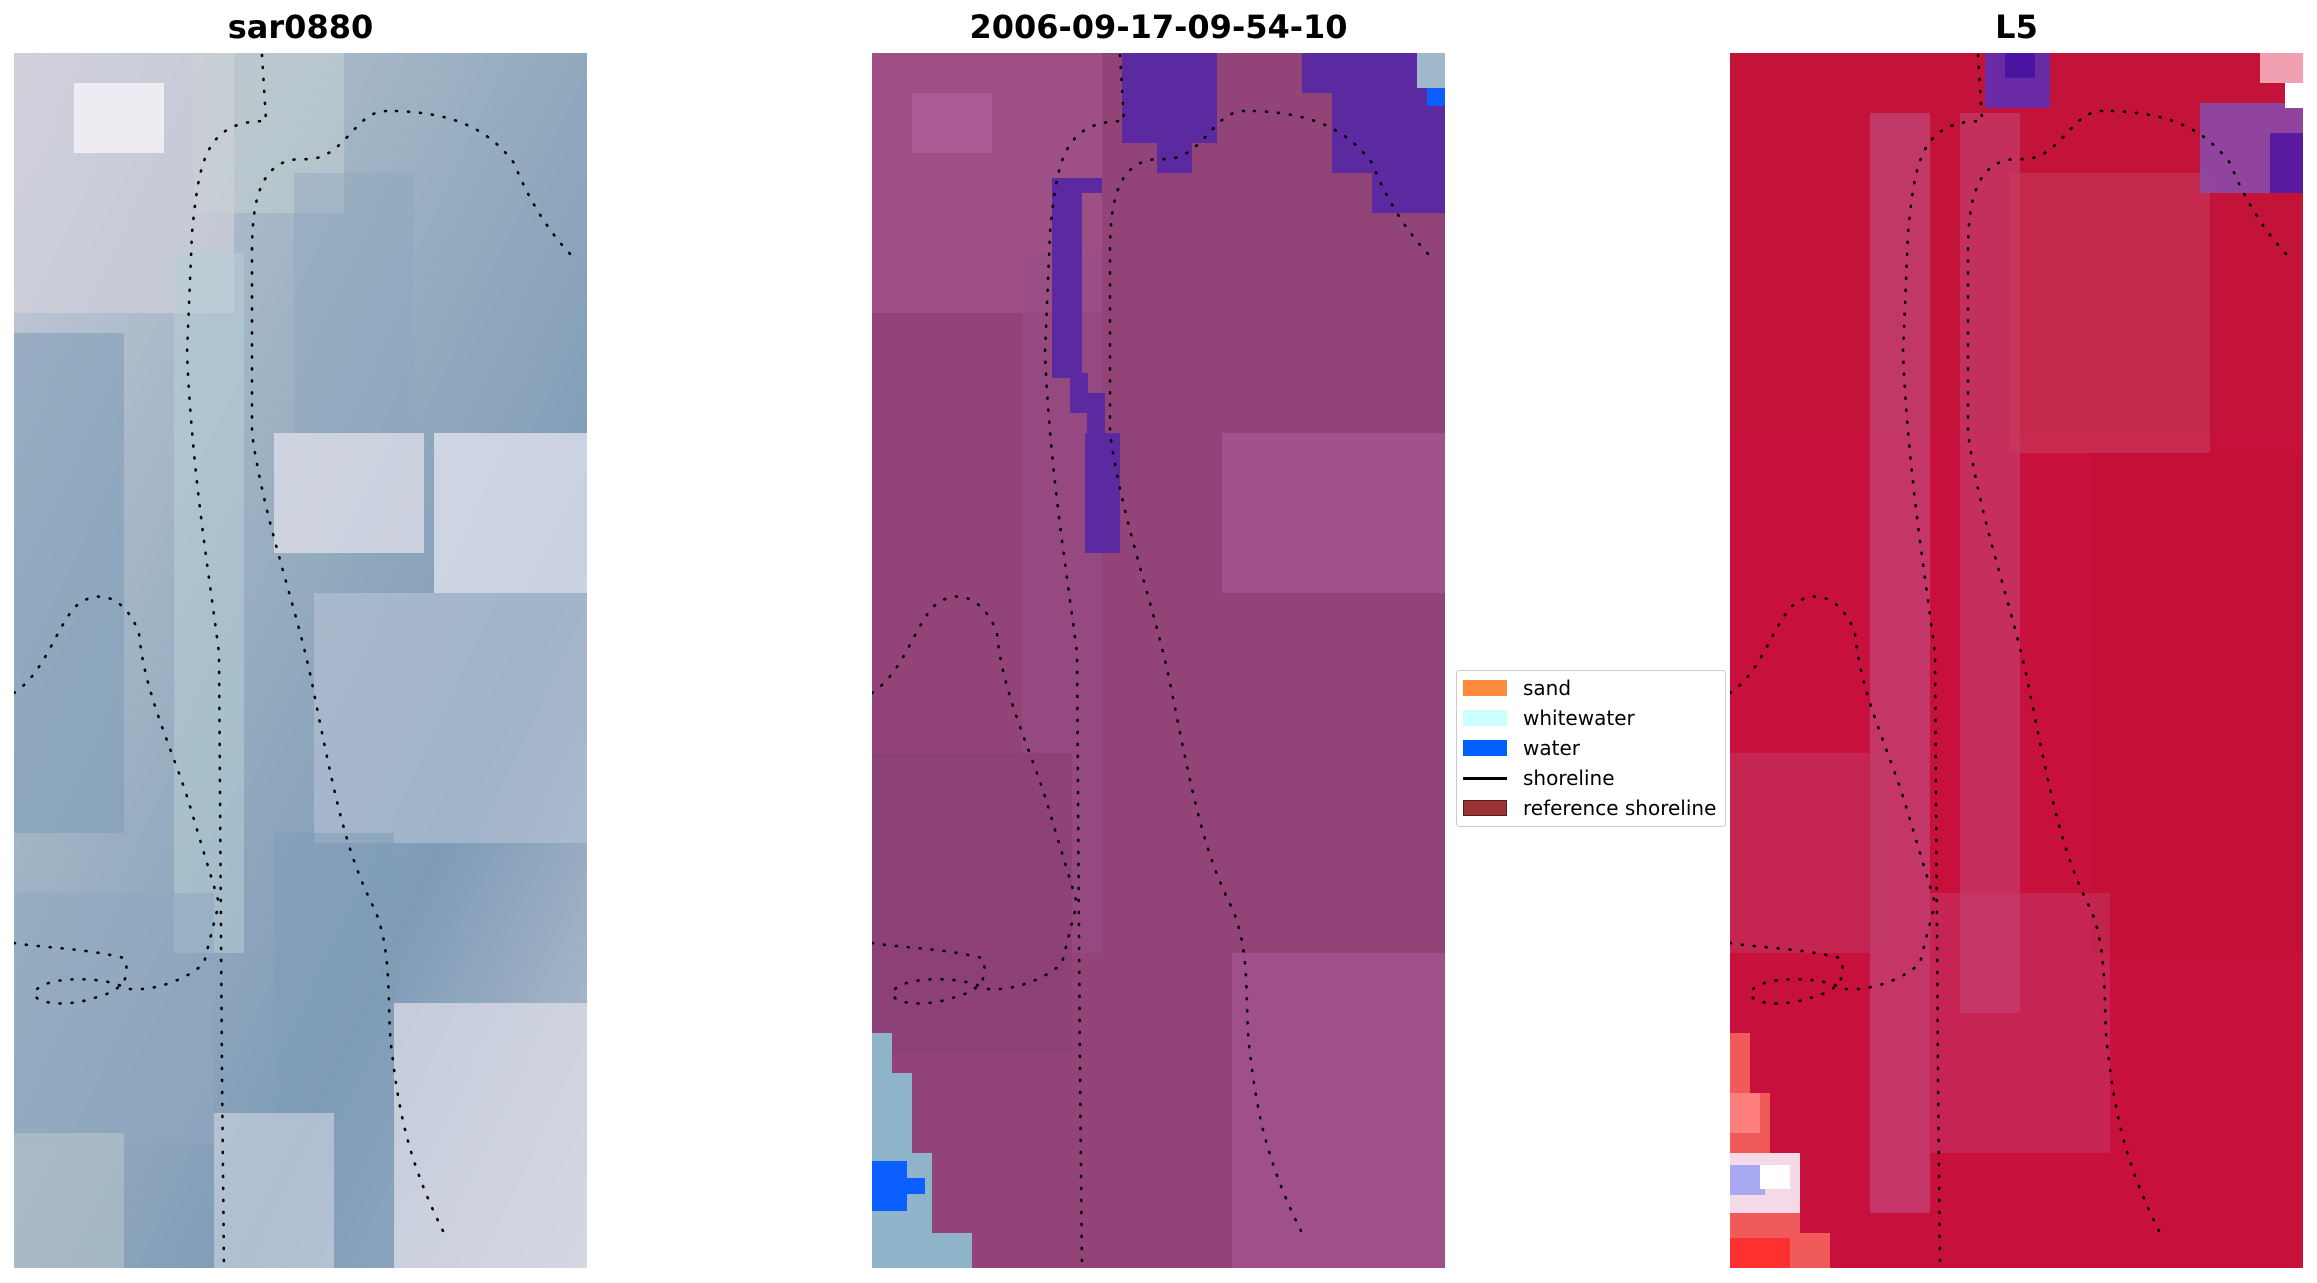 The height and width of the screenshot is (1283, 2317). Describe the element at coordinates (1569, 778) in the screenshot. I see `legend-label: shoreline` at that location.